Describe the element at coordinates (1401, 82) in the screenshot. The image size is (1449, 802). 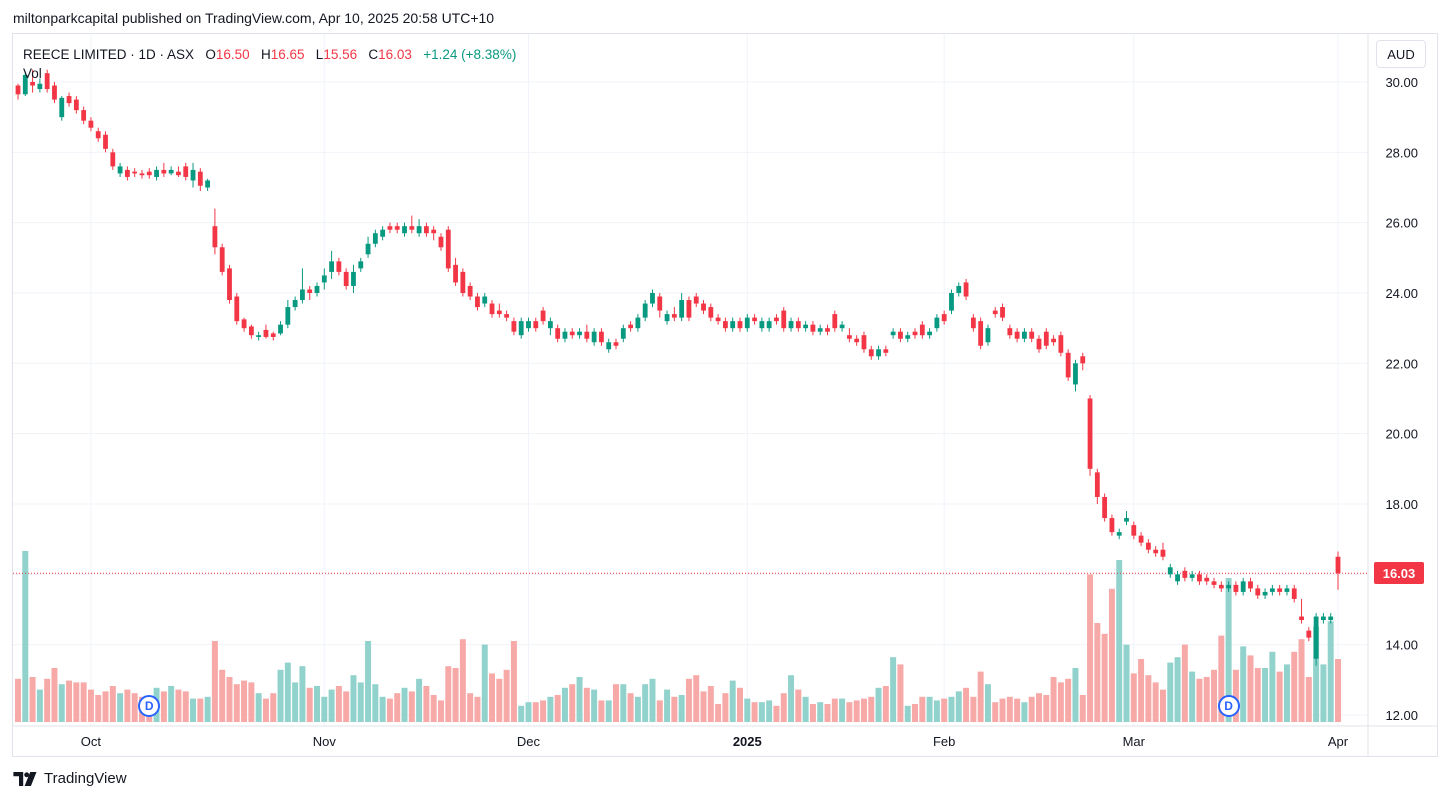
I see `y-tick-label: 30.00` at that location.